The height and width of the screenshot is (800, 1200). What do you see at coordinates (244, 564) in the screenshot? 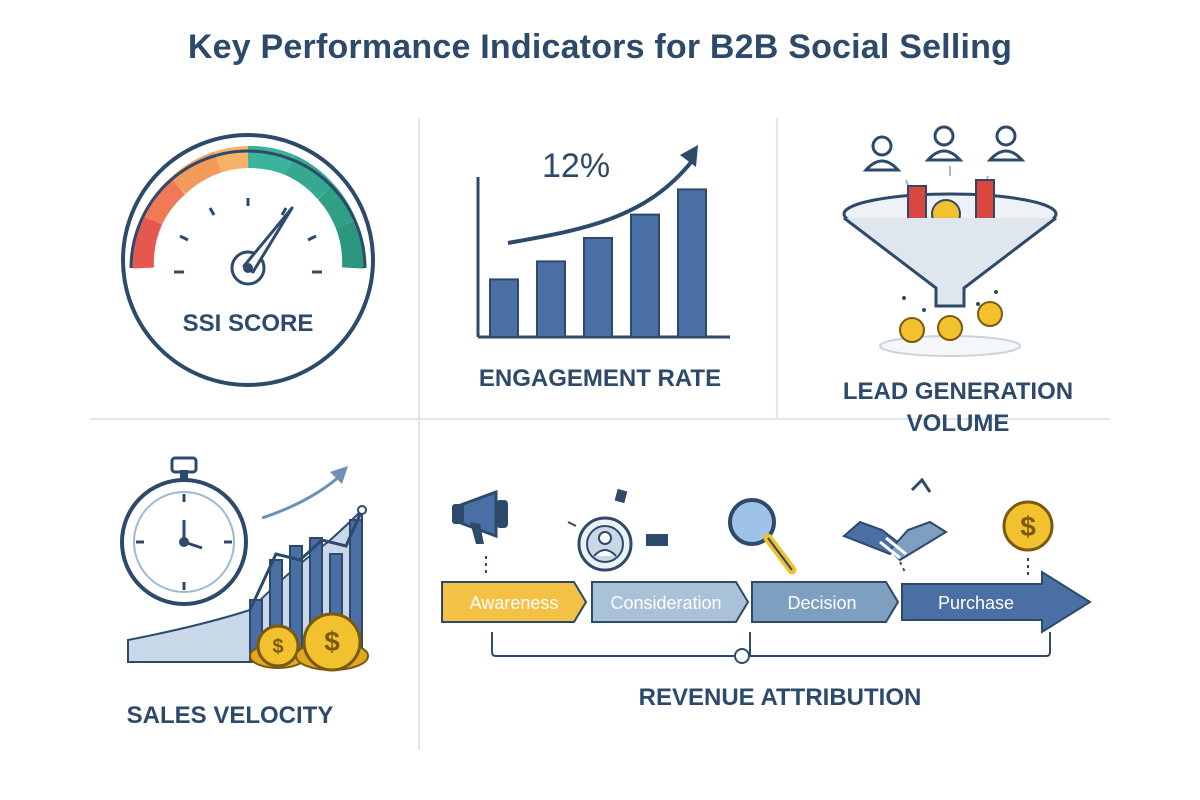
I see `stopwatch-icon: $ $` at bounding box center [244, 564].